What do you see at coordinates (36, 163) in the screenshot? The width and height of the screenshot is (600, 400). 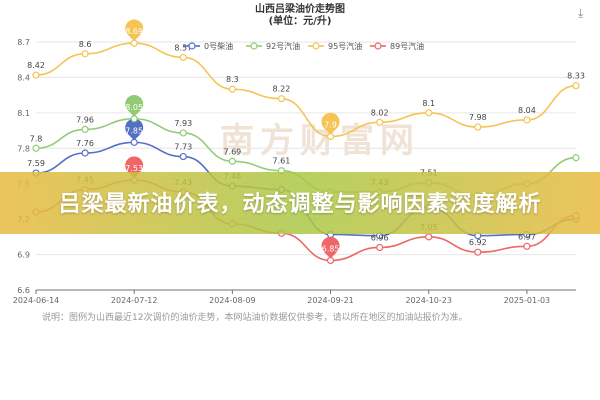 I see `data-label: 7.59` at bounding box center [36, 163].